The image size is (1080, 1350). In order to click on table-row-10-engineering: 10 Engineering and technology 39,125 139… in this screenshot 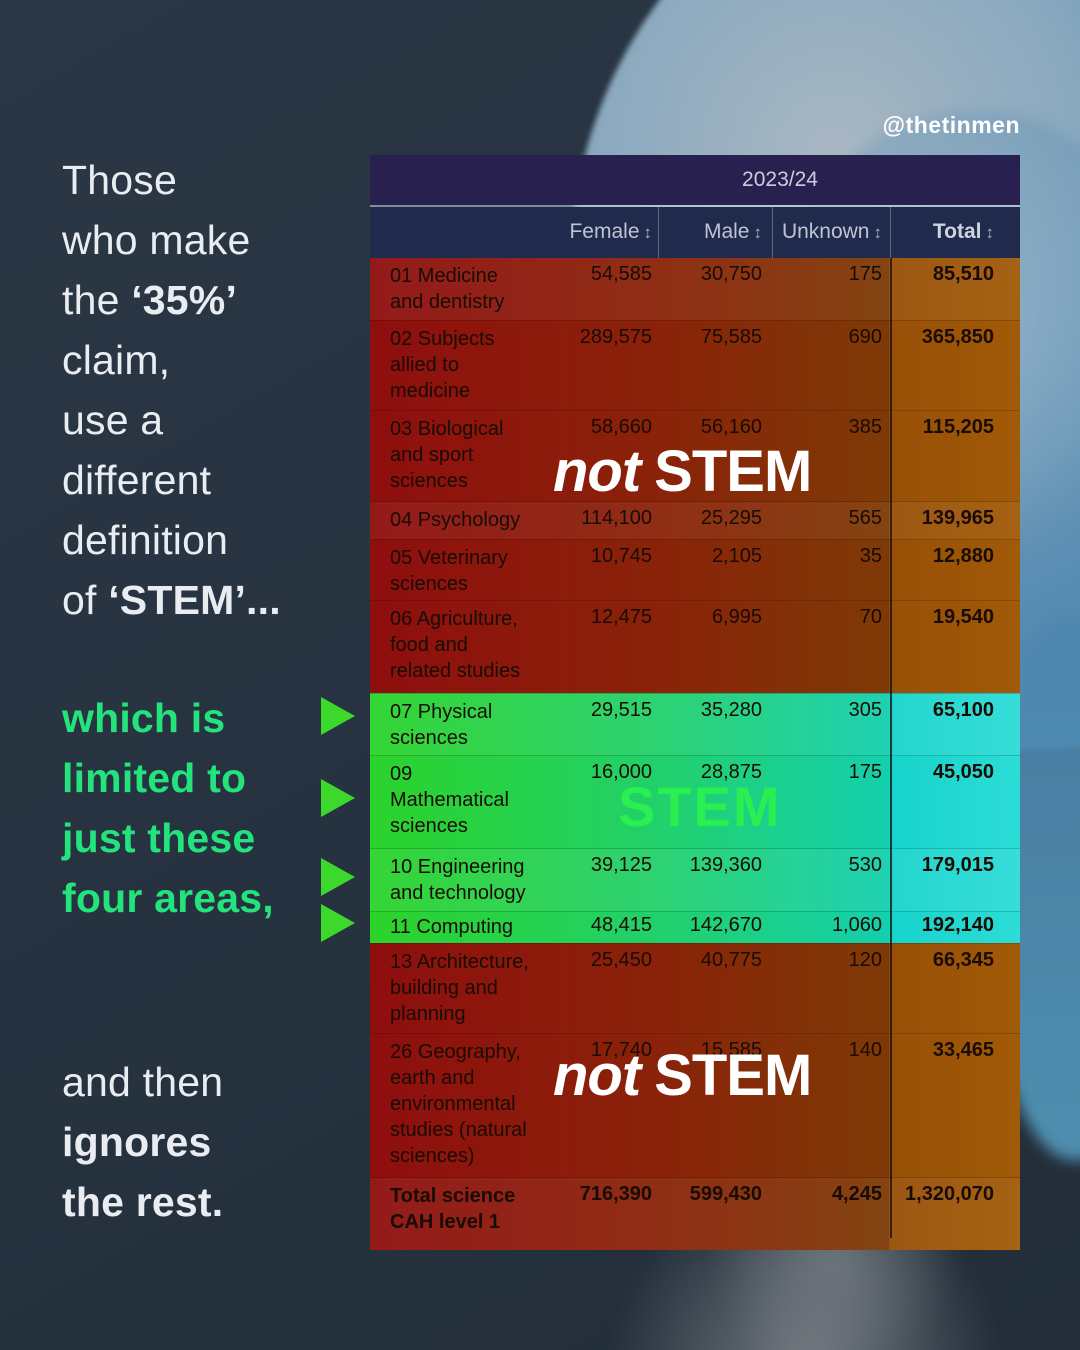, I will do `click(695, 879)`.